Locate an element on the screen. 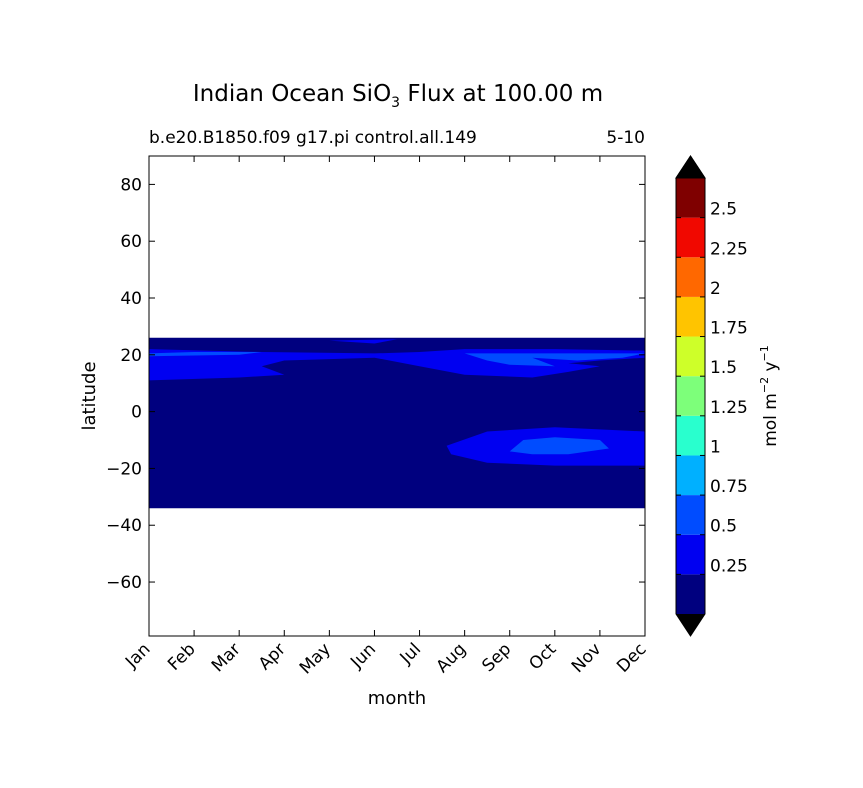 This screenshot has height=788, width=863. x-tick-label: Feb is located at coordinates (181, 656).